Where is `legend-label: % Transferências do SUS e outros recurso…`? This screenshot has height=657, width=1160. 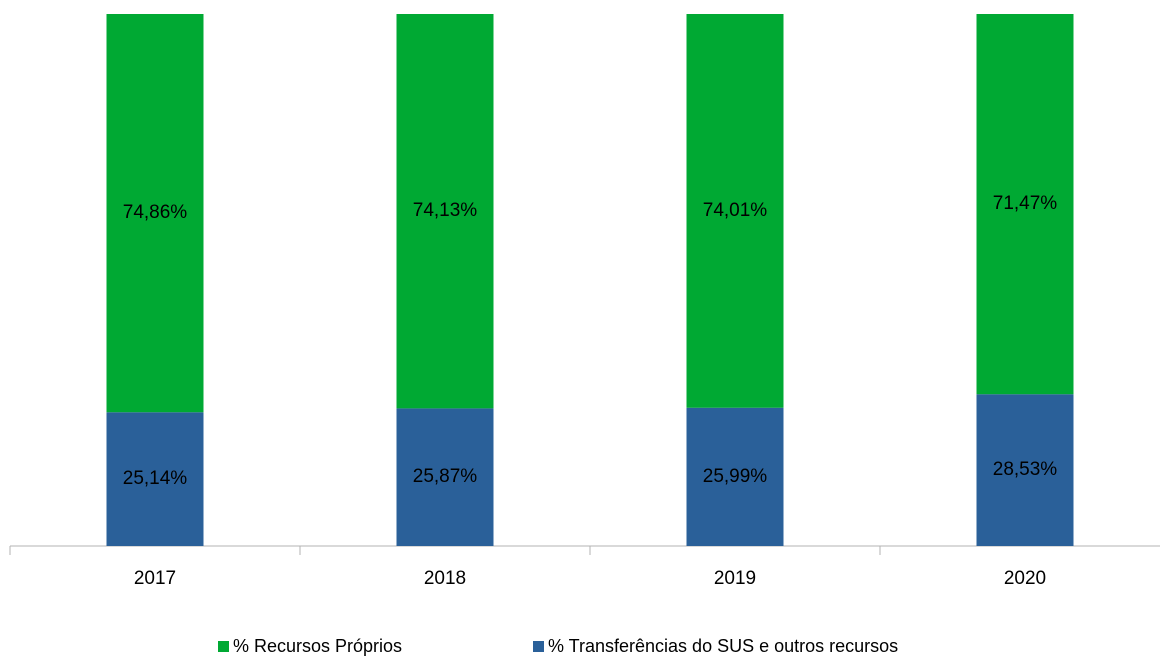
legend-label: % Transferências do SUS e outros recurso… is located at coordinates (723, 646).